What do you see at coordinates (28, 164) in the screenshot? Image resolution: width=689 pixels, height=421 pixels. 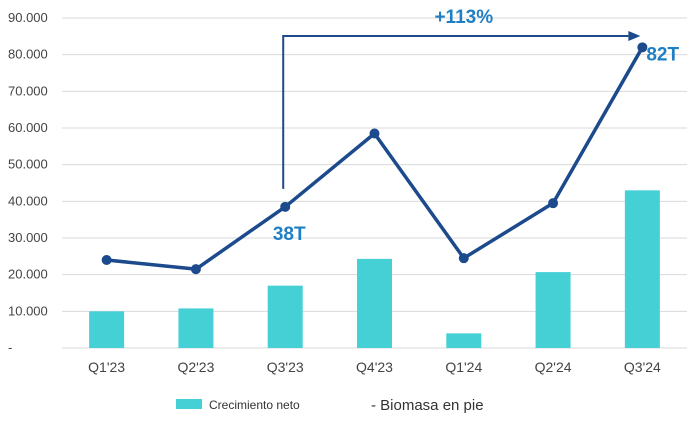 I see `y-tick-label: 50.000` at bounding box center [28, 164].